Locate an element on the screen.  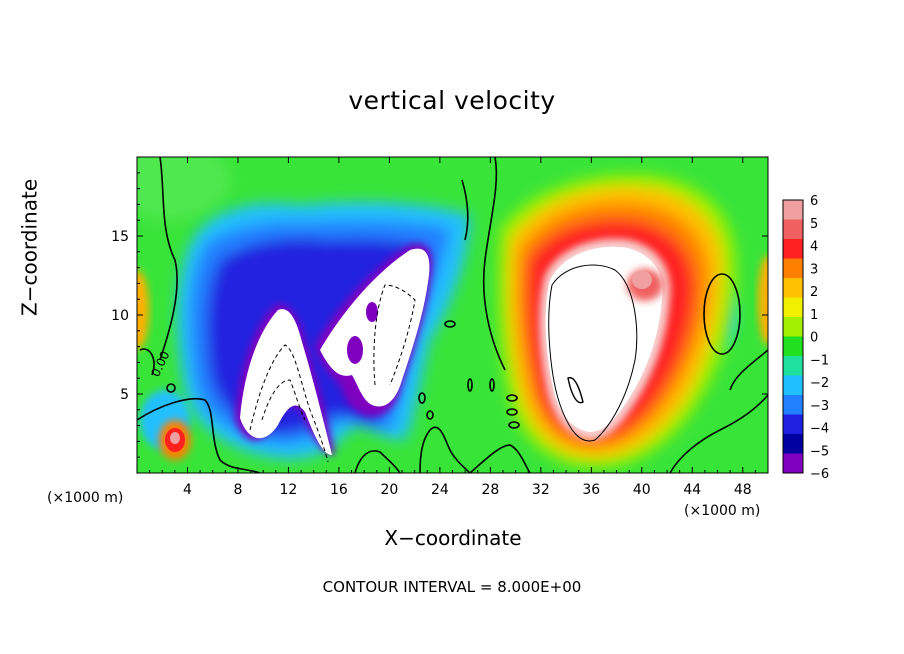
x-tick-label: 36 is located at coordinates (591, 490).